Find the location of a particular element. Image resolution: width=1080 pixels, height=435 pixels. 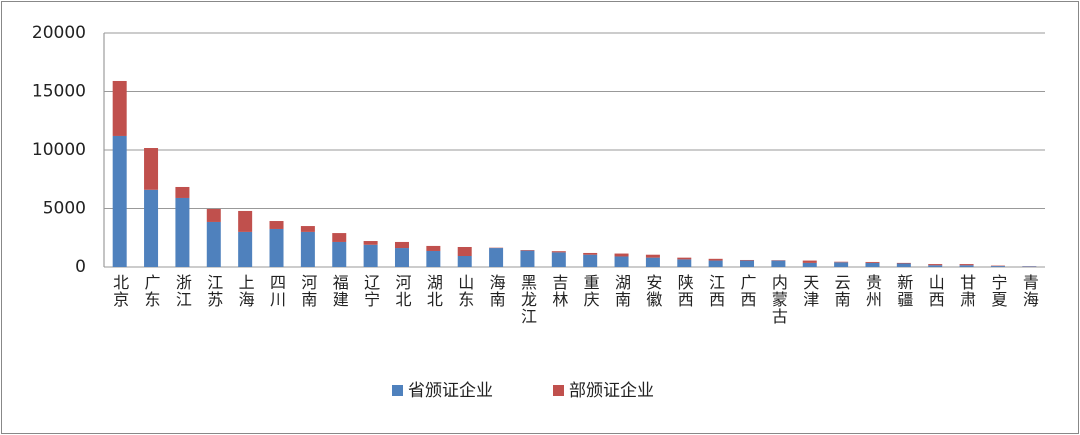

x-tick-label: 内蒙古 is located at coordinates (778, 299).